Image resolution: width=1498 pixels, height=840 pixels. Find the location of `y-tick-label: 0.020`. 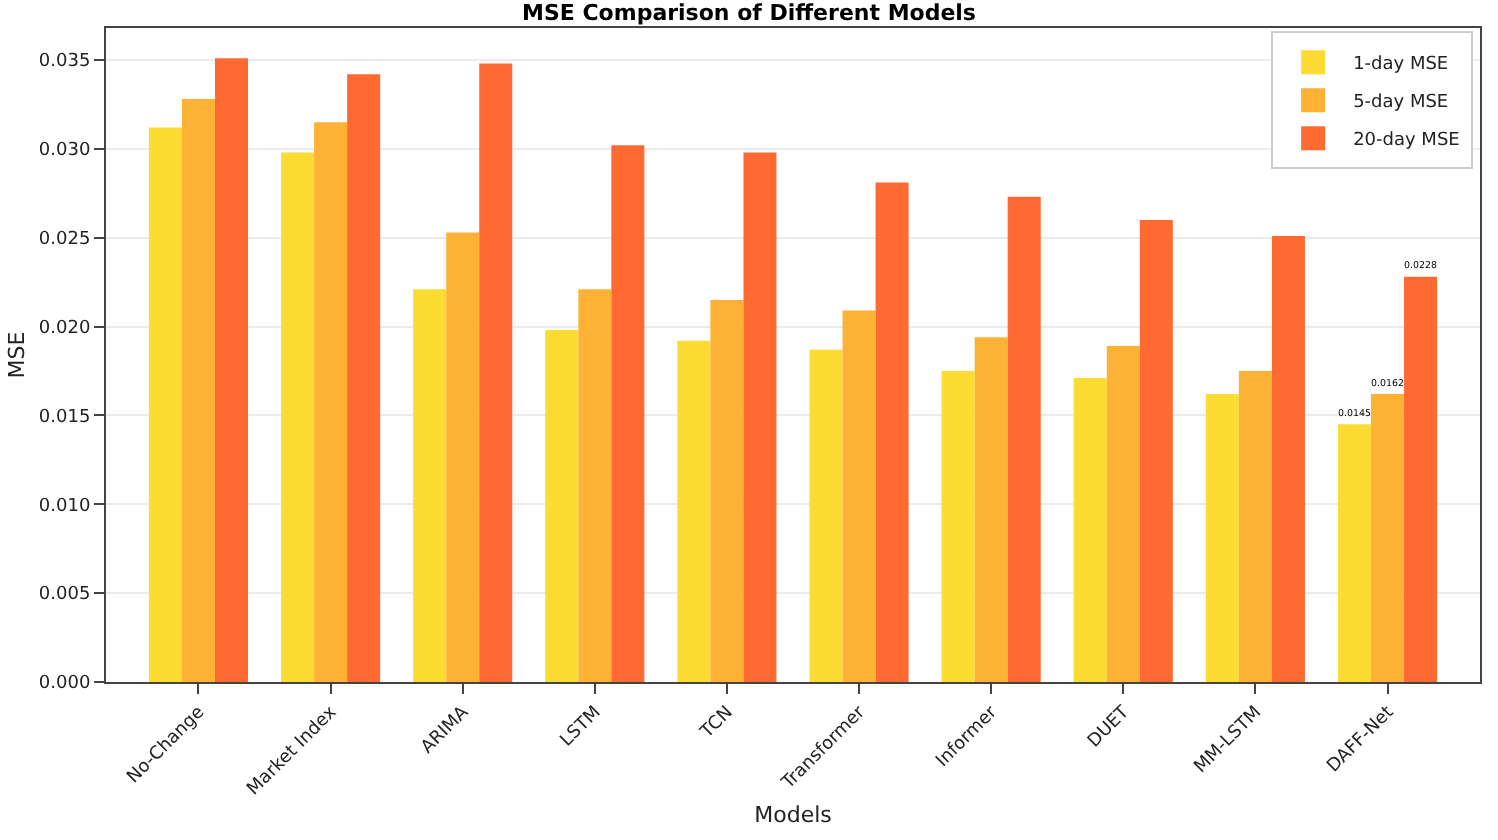

y-tick-label: 0.020 is located at coordinates (64, 328).